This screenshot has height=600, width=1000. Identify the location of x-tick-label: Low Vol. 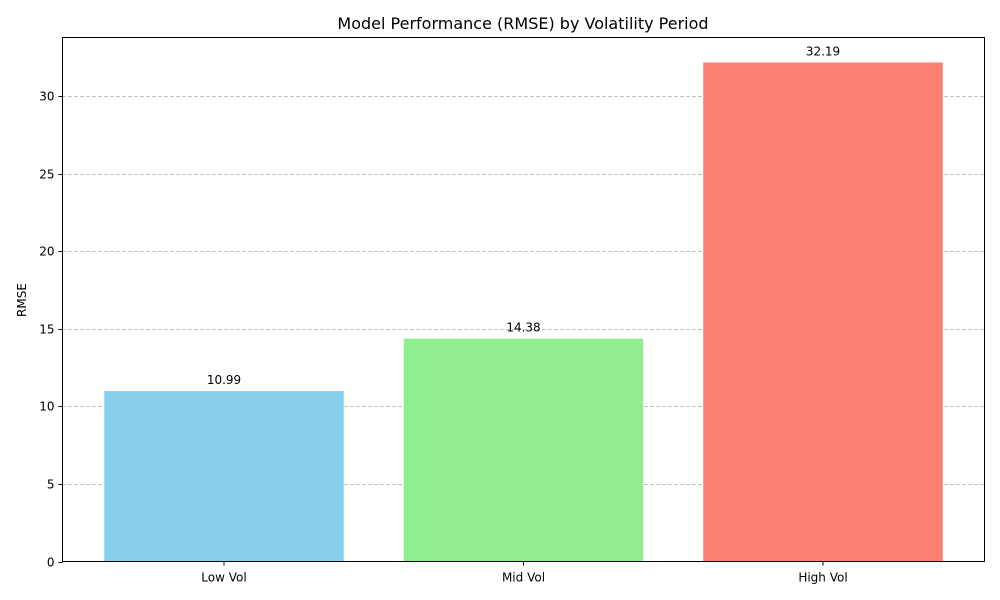
(223, 578).